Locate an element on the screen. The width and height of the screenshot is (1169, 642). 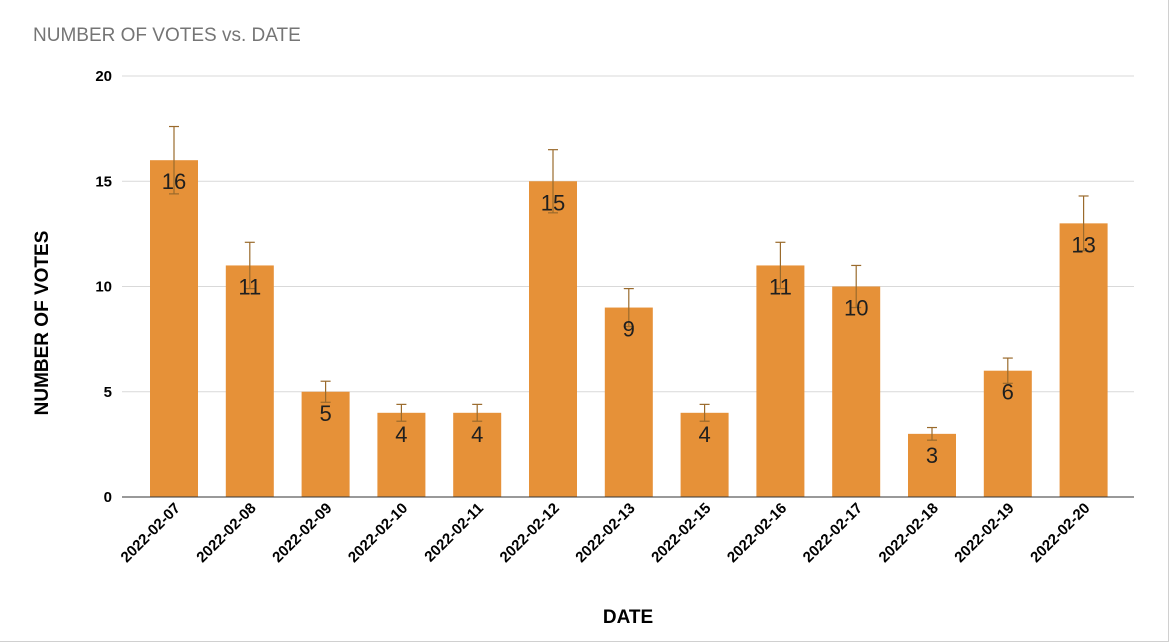
y-tick-label: 20 is located at coordinates (103, 76).